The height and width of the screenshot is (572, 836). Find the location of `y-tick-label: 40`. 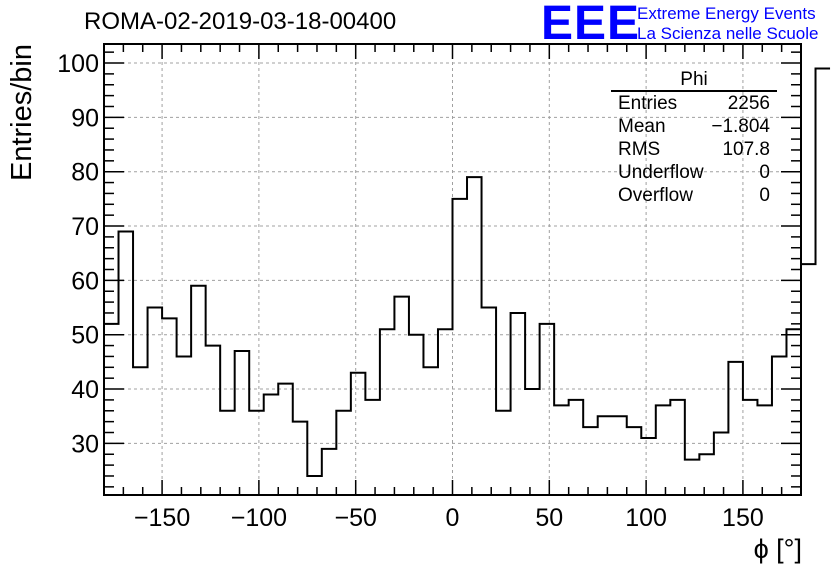

y-tick-label: 40 is located at coordinates (85, 390).